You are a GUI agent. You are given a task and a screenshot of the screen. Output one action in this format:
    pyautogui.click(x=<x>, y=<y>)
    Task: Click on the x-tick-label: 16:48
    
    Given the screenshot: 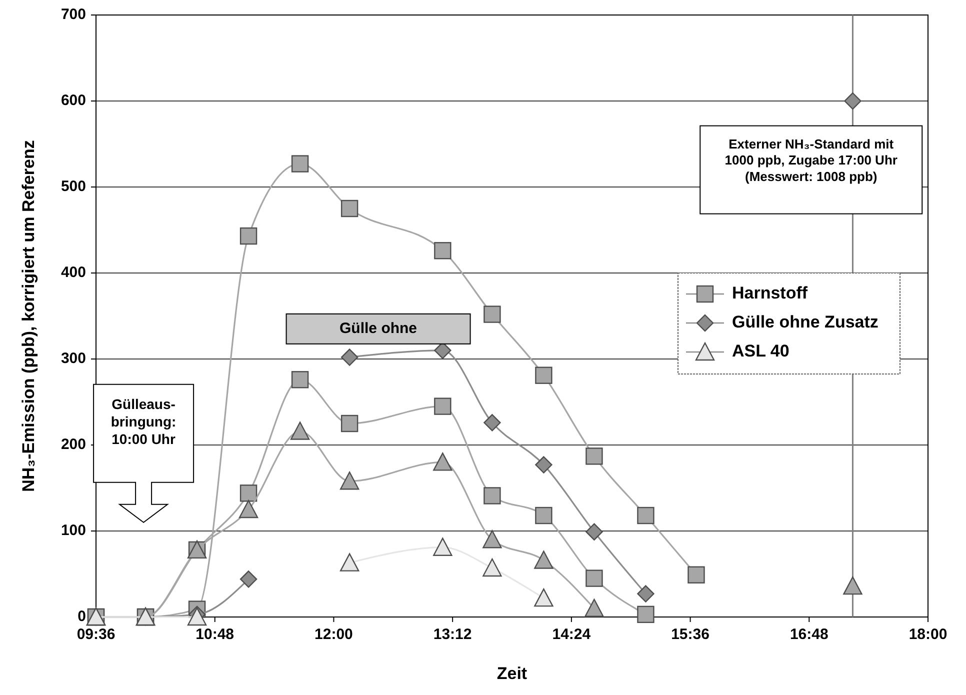 What is the action you would take?
    pyautogui.click(x=809, y=634)
    